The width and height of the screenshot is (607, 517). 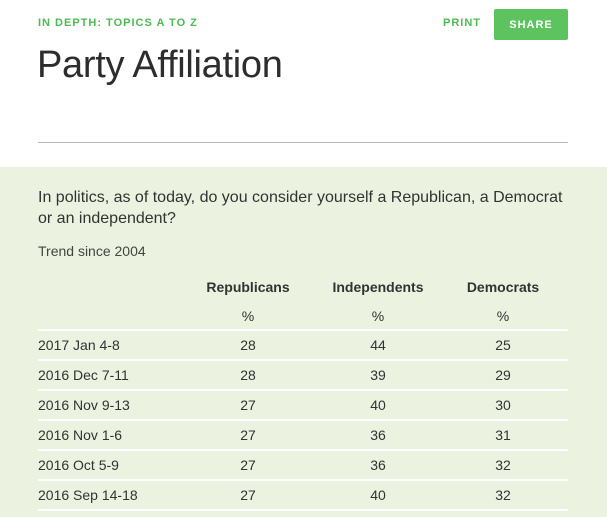 I want to click on table-header-row: Republicans Independents Democrats, so click(x=303, y=287).